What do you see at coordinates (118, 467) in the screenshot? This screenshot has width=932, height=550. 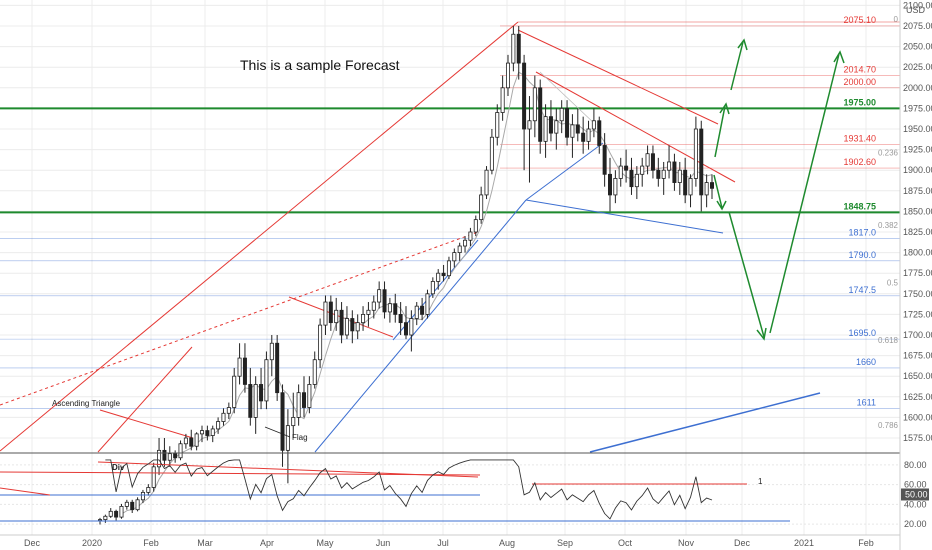 I see `div-label: Div` at bounding box center [118, 467].